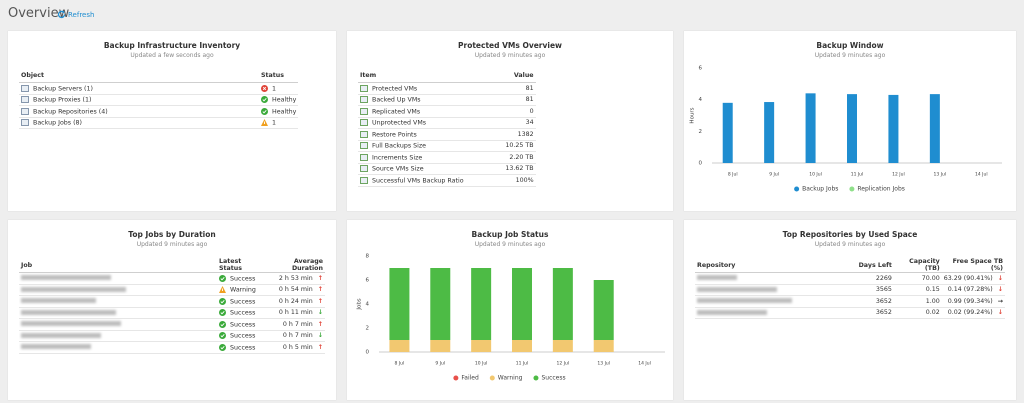 This screenshot has width=1024, height=403. Describe the element at coordinates (159, 76) in the screenshot. I see `header-row: Object Status` at that location.